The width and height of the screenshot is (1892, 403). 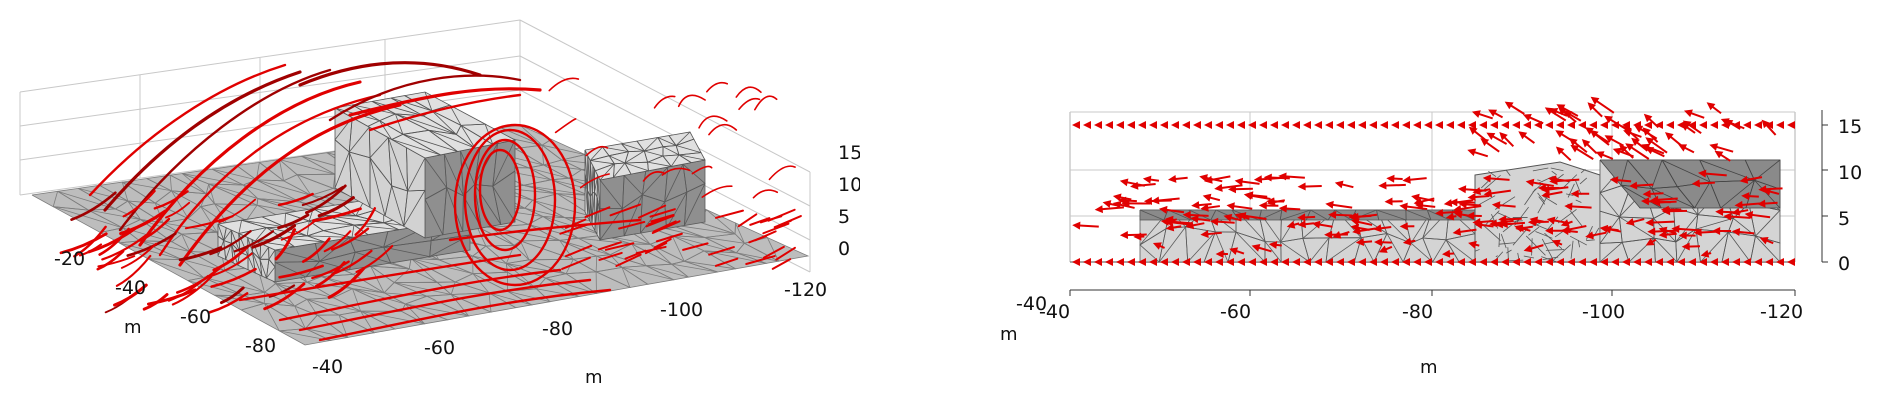 I want to click on y-tick: -60, so click(x=195, y=317).